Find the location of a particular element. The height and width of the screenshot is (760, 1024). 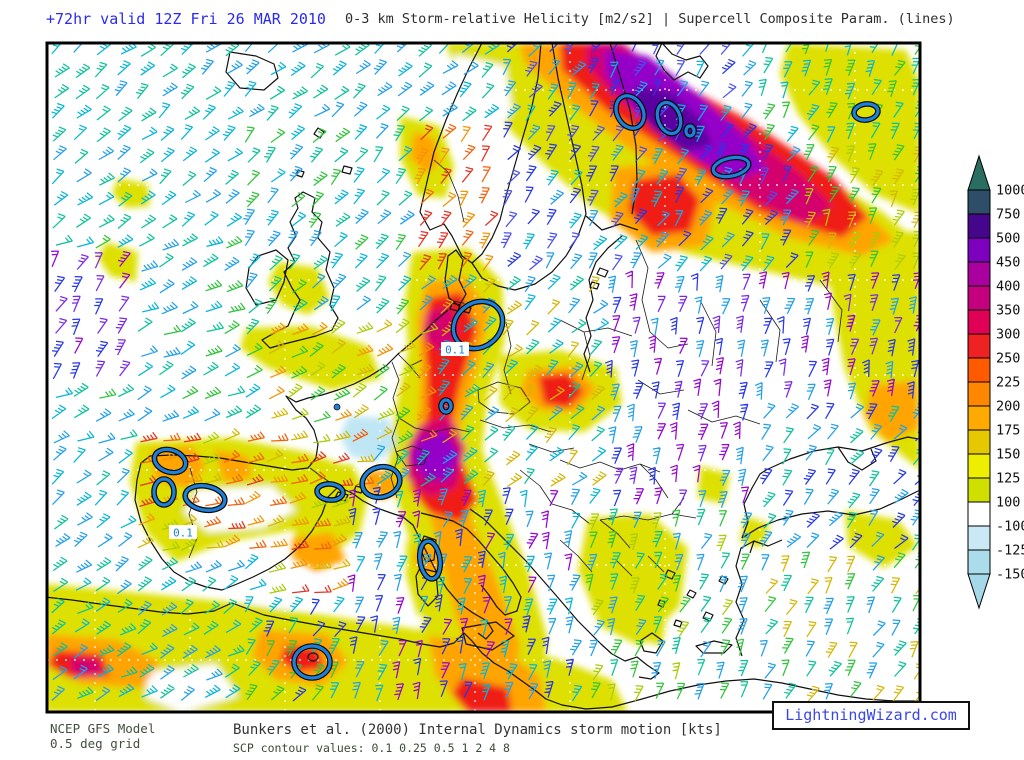

colorbar-tick-label: 250 is located at coordinates (1008, 359).